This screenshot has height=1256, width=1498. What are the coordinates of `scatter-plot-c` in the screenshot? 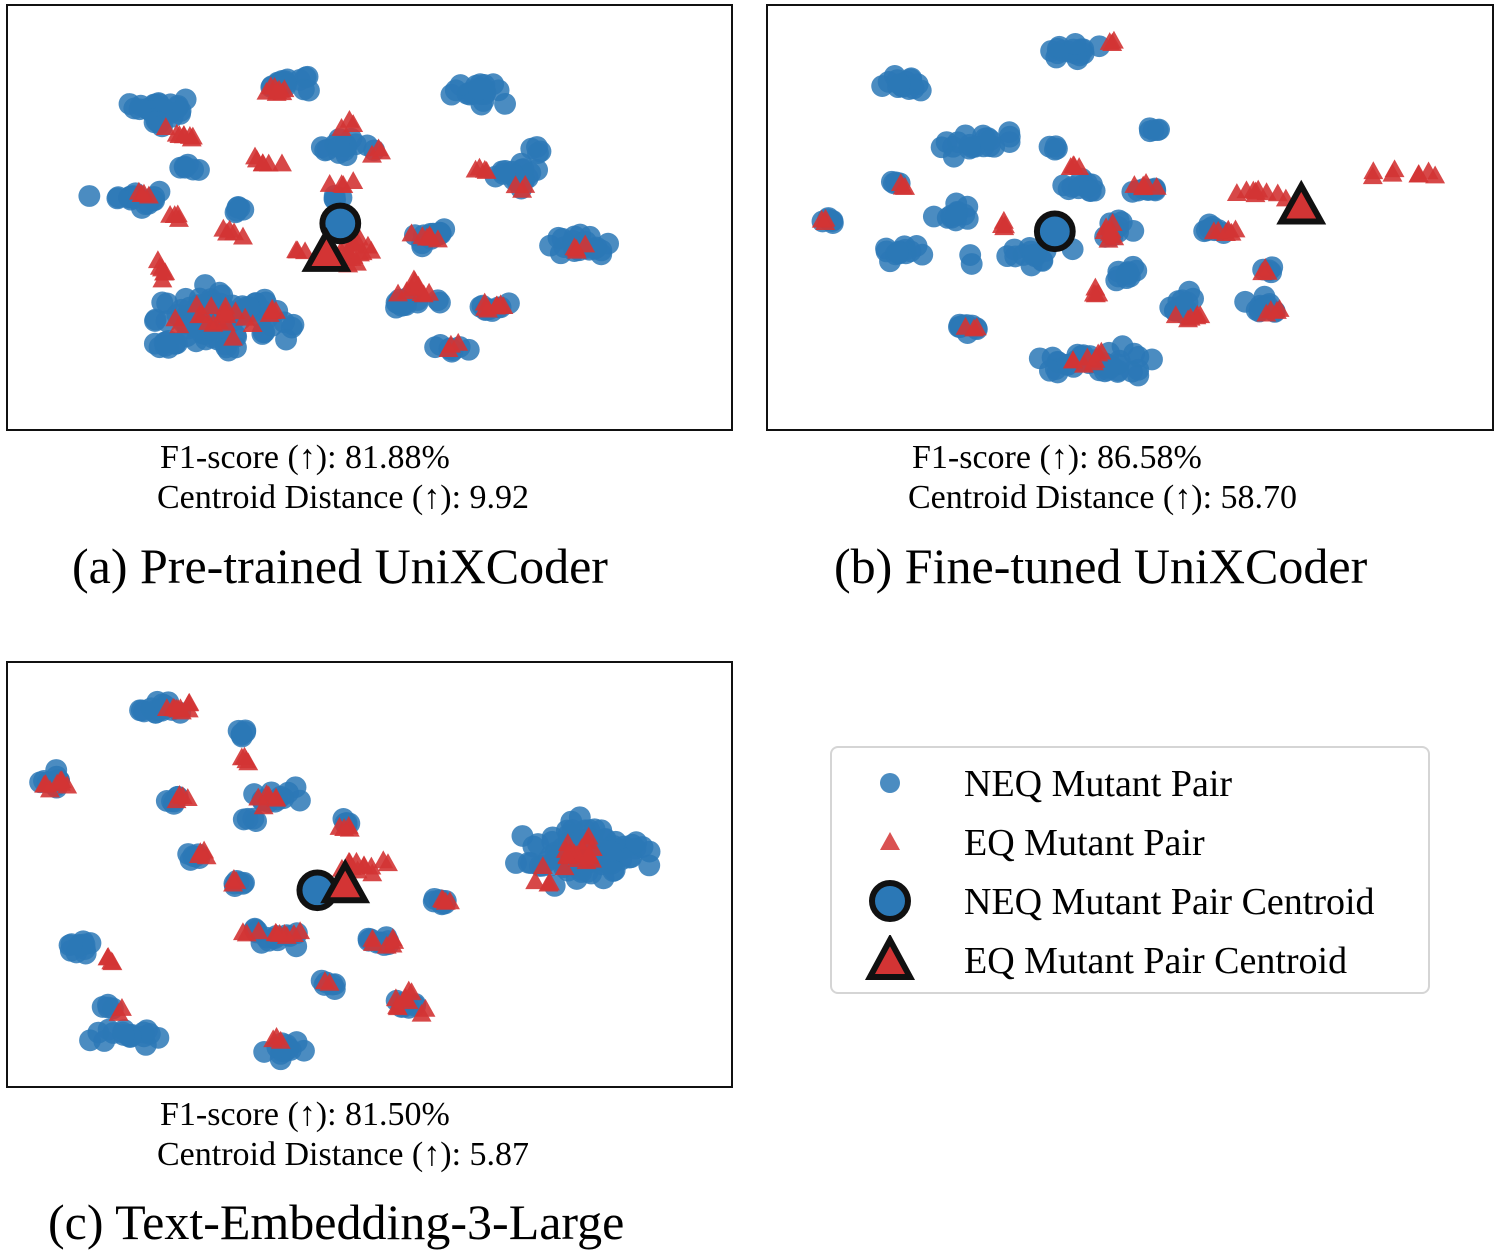 It's located at (345, 880).